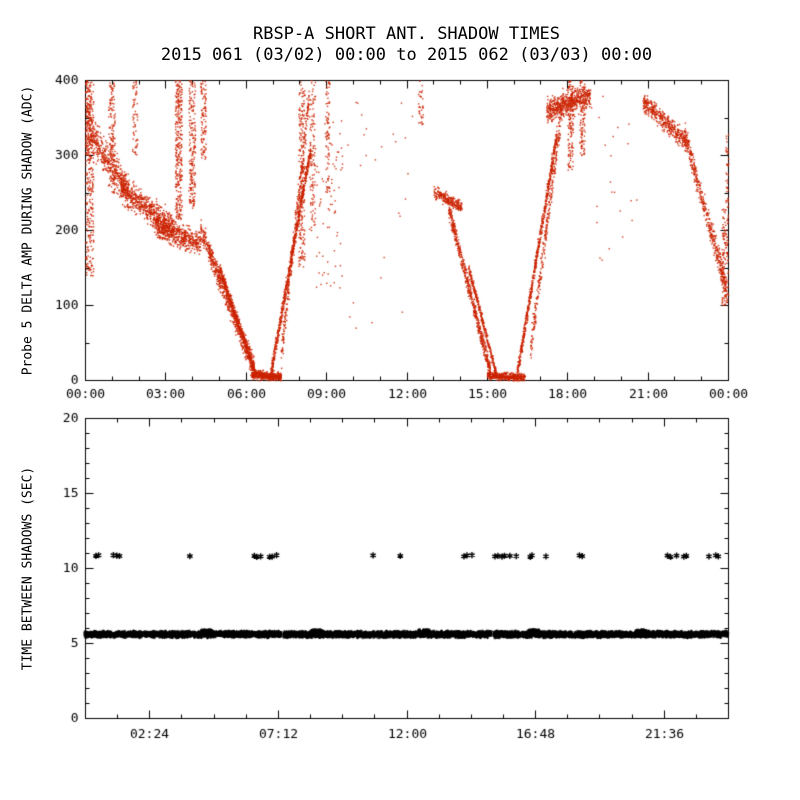 The width and height of the screenshot is (800, 800). I want to click on chart-title: RBSP-A SHORT ANT. SHADOW TIMES, so click(406, 34).